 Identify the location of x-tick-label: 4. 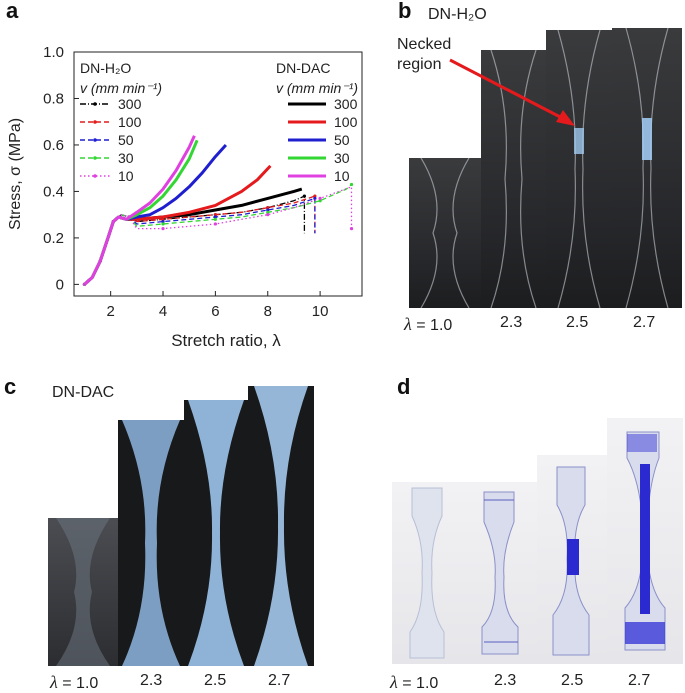
(163, 311).